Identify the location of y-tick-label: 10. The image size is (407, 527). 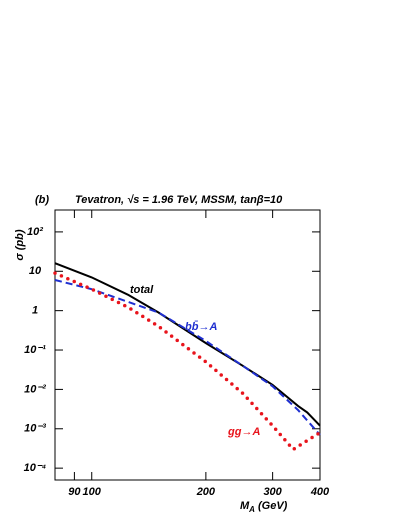
(35, 271).